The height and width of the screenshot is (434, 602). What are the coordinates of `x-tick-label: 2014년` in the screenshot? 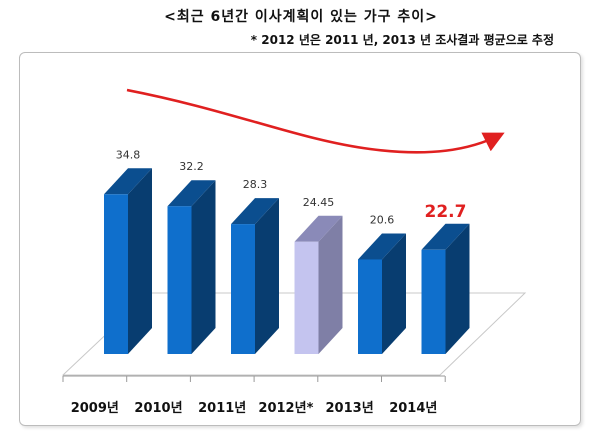 It's located at (413, 408).